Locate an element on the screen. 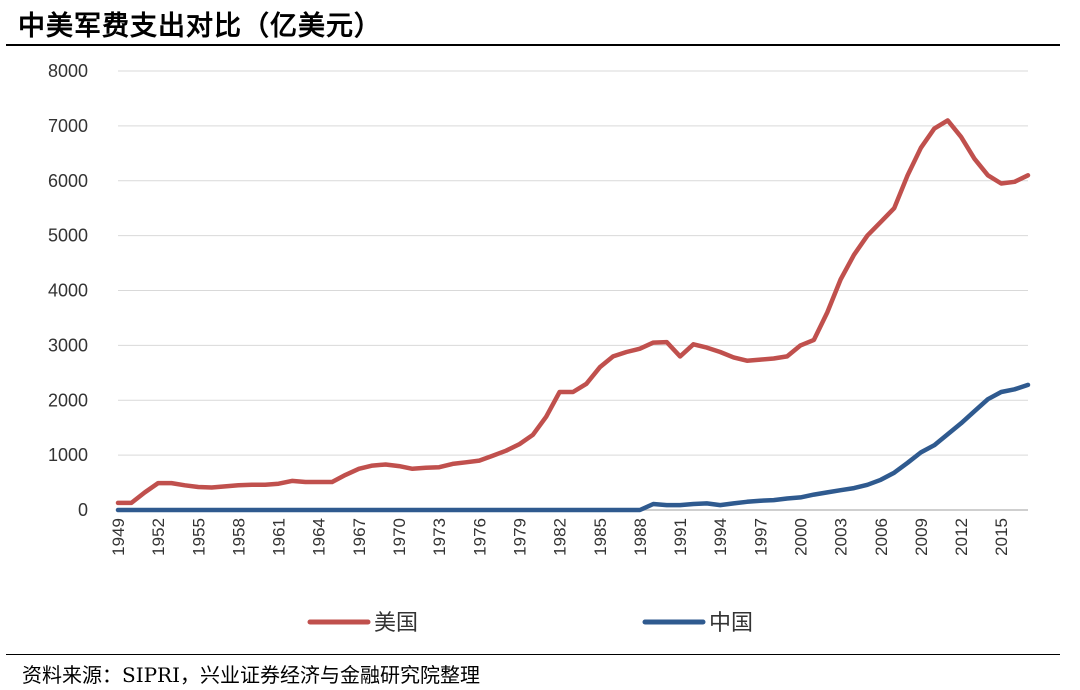 This screenshot has width=1080, height=690. x-tick-label: 2015 is located at coordinates (1001, 537).